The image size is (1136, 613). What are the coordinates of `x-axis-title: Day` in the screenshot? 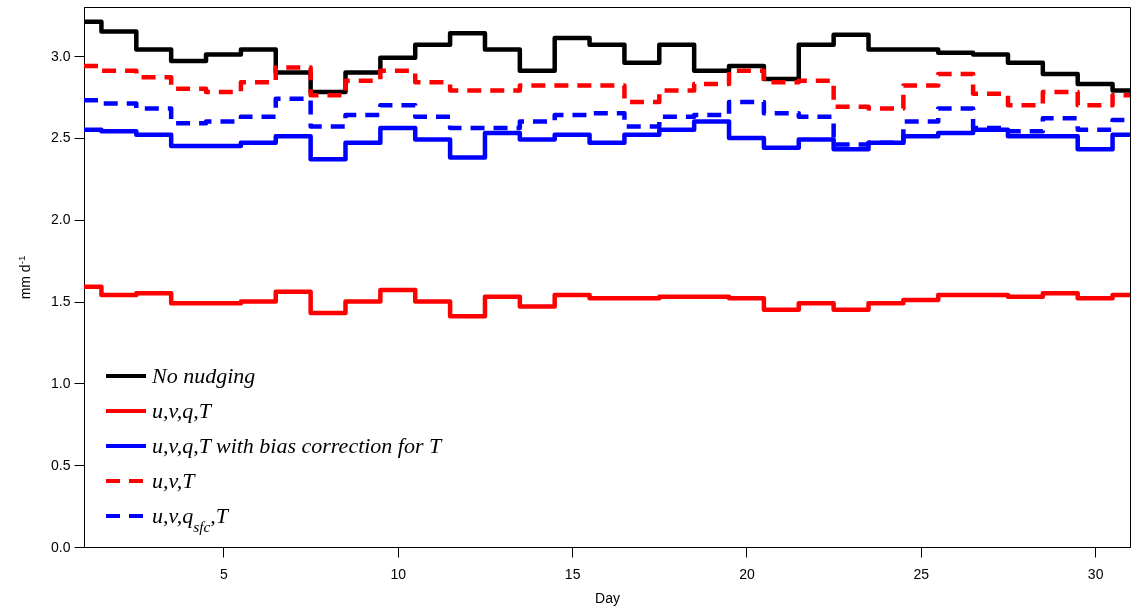 It's located at (607, 597).